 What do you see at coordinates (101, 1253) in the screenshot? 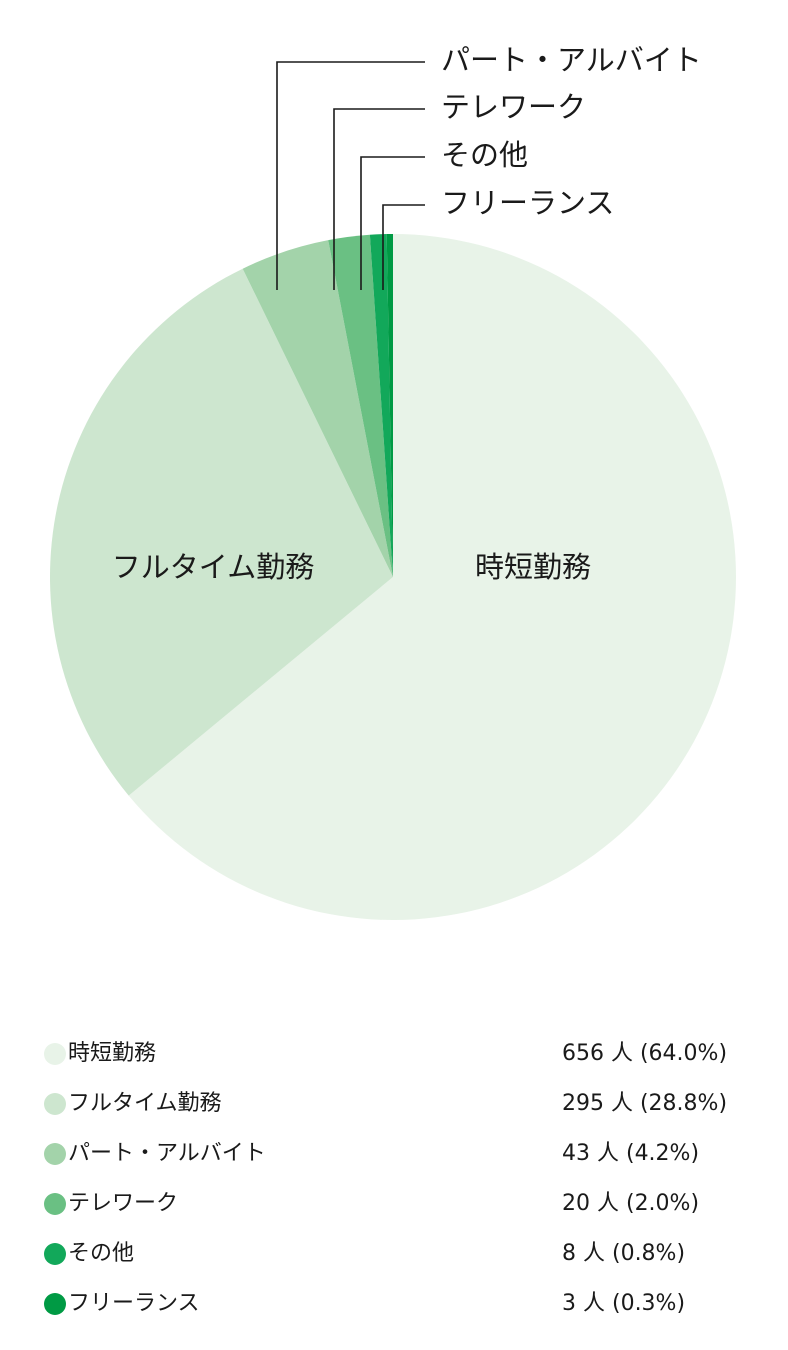
I see `legend-label: その他` at bounding box center [101, 1253].